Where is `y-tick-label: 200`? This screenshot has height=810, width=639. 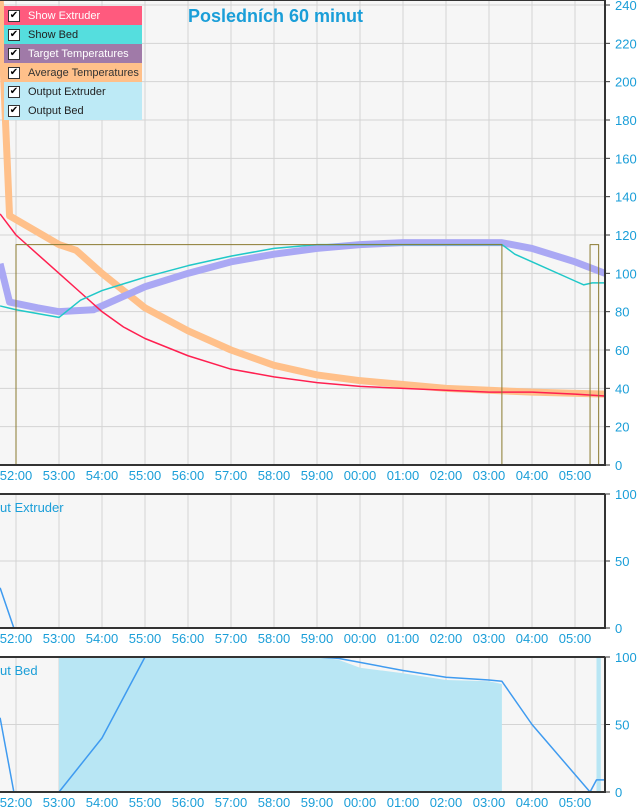 y-tick-label: 200 is located at coordinates (626, 82).